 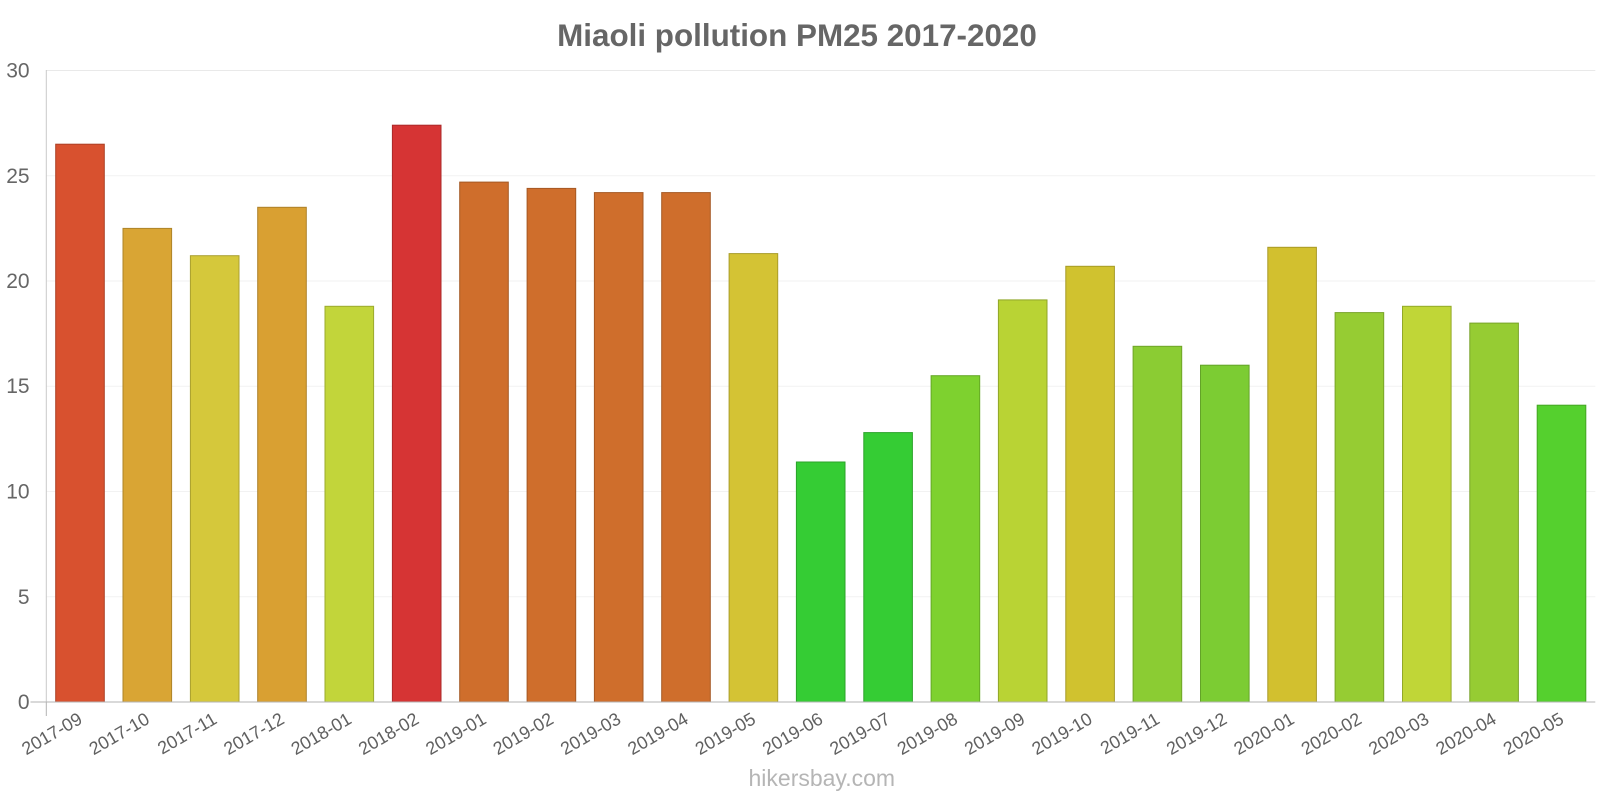 What do you see at coordinates (822, 778) in the screenshot?
I see `svg-text: hikersbay.com` at bounding box center [822, 778].